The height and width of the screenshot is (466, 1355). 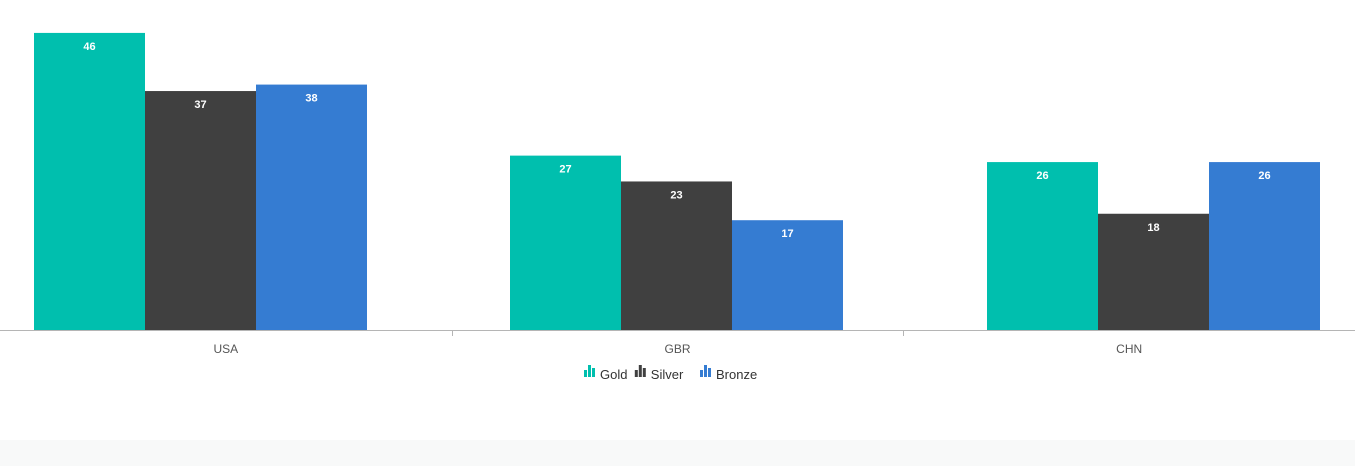 I want to click on legend-label-silver: Silver, so click(x=667, y=374).